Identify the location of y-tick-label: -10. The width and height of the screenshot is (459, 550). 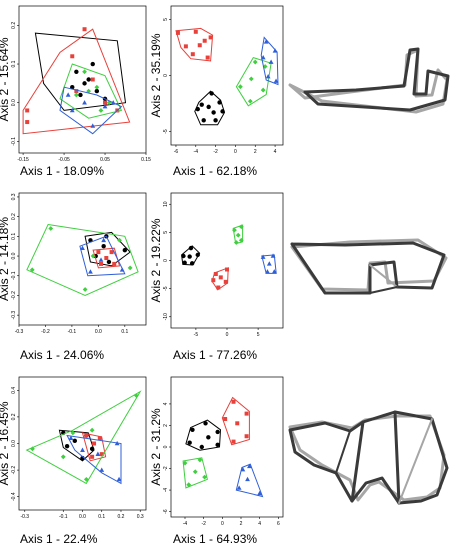
(166, 316).